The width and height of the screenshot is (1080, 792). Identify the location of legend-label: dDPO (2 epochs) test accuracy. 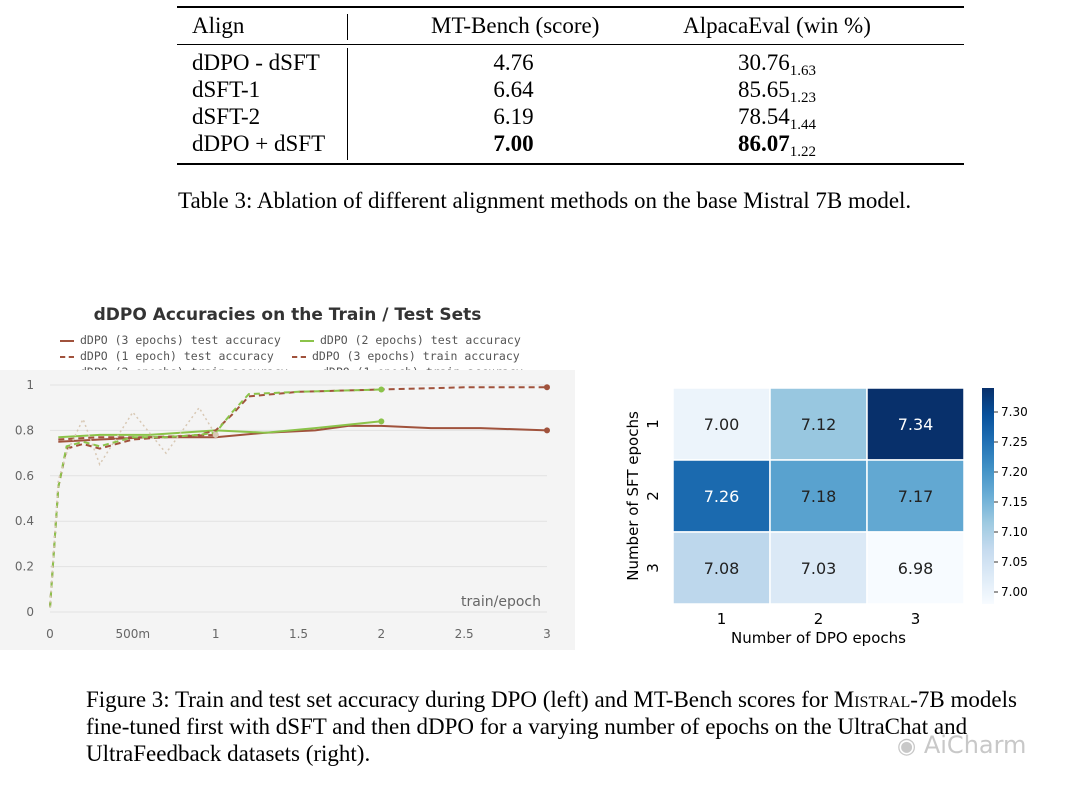
(420, 340).